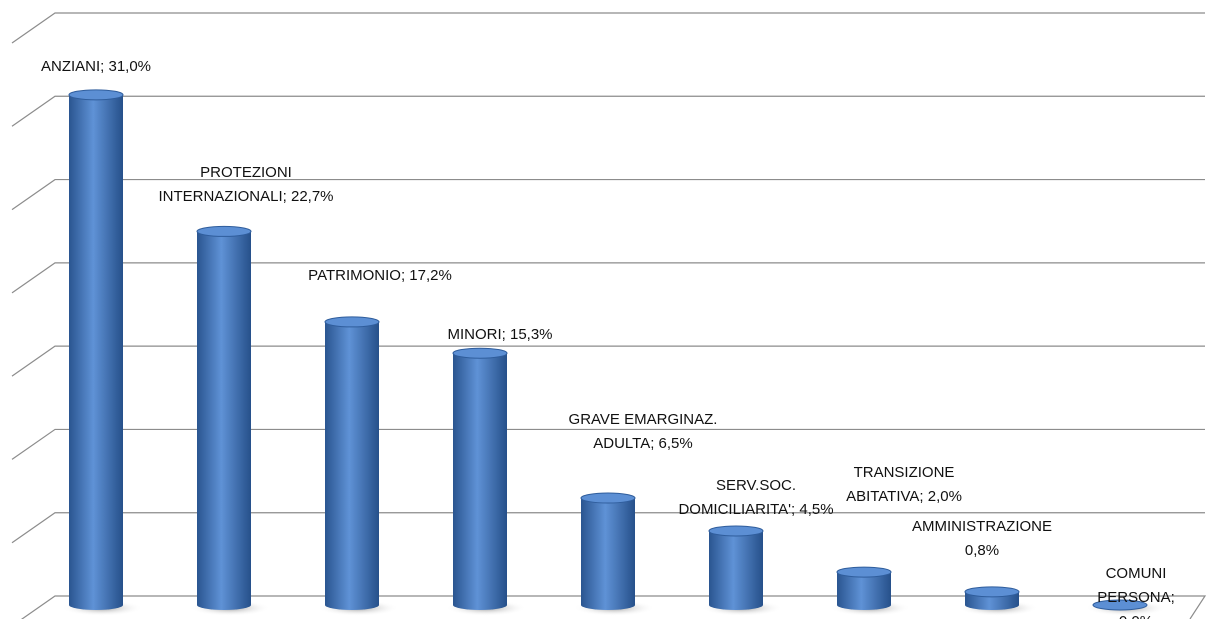 Image resolution: width=1216 pixels, height=619 pixels. What do you see at coordinates (96, 66) in the screenshot?
I see `data-label: ANZIANI; 31,0%` at bounding box center [96, 66].